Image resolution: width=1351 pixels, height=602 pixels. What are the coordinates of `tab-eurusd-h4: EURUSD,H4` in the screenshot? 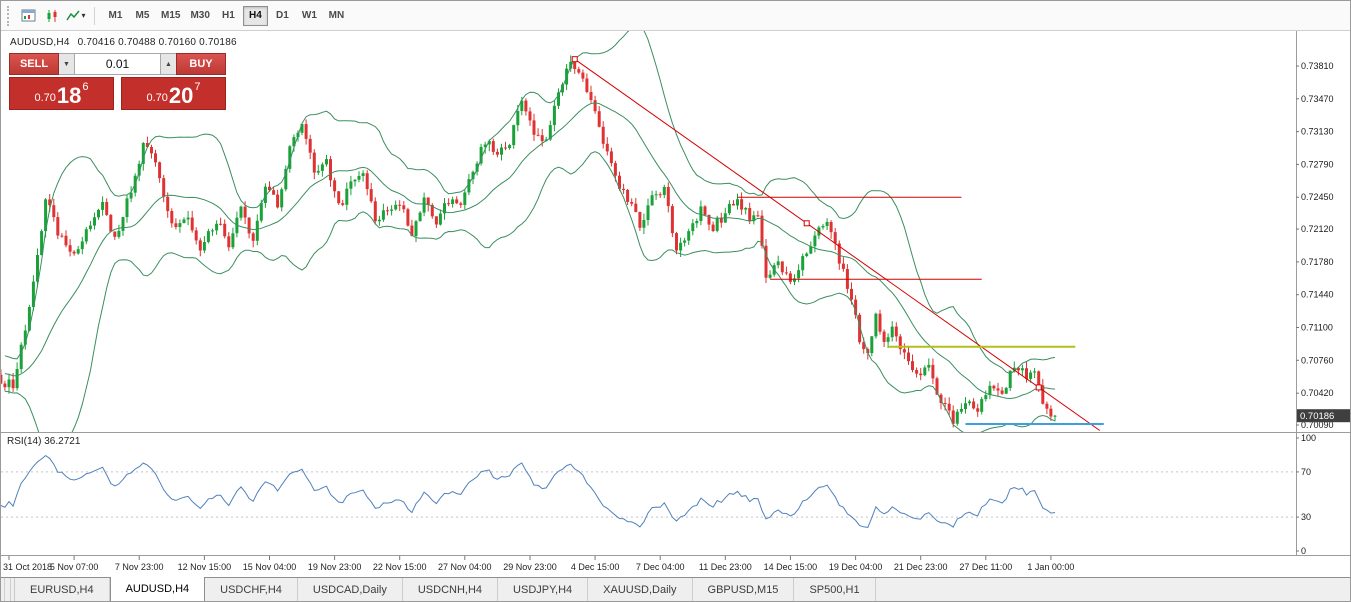 It's located at (62, 589).